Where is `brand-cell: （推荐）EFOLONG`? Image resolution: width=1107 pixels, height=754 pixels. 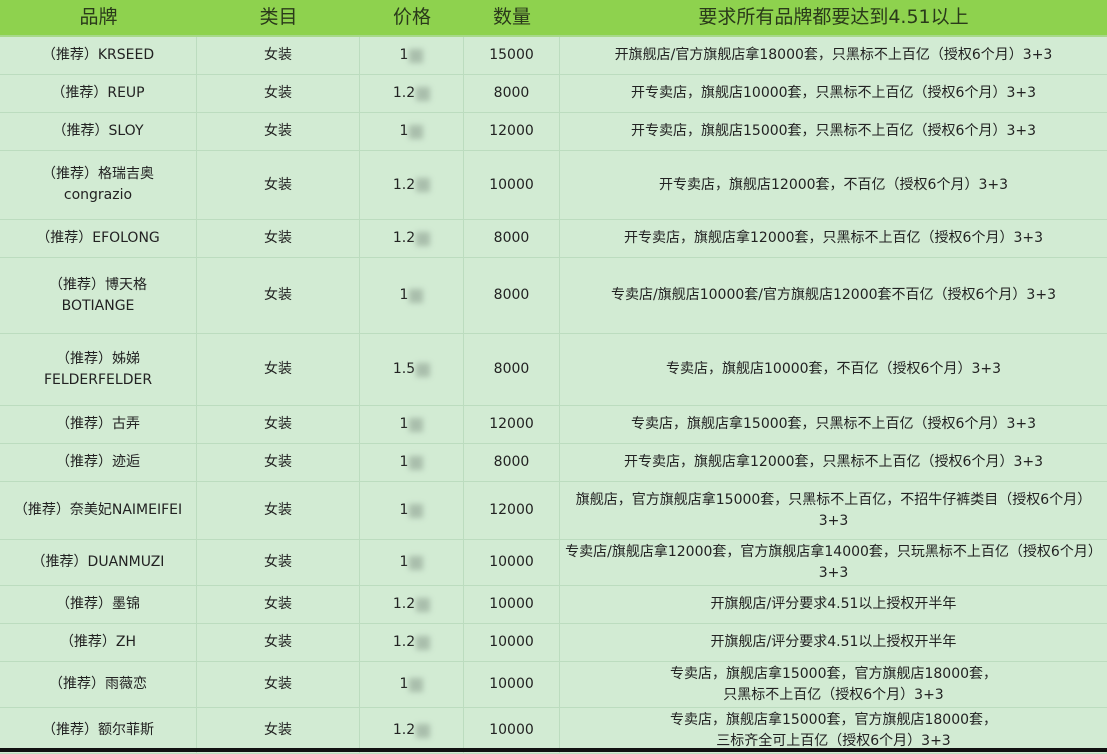 brand-cell: （推荐）EFOLONG is located at coordinates (98, 238).